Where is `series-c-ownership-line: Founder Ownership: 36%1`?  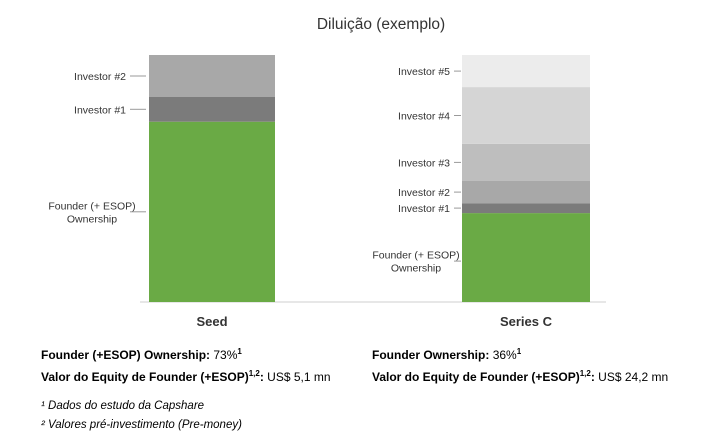 series-c-ownership-line: Founder Ownership: 36%1 is located at coordinates (520, 355).